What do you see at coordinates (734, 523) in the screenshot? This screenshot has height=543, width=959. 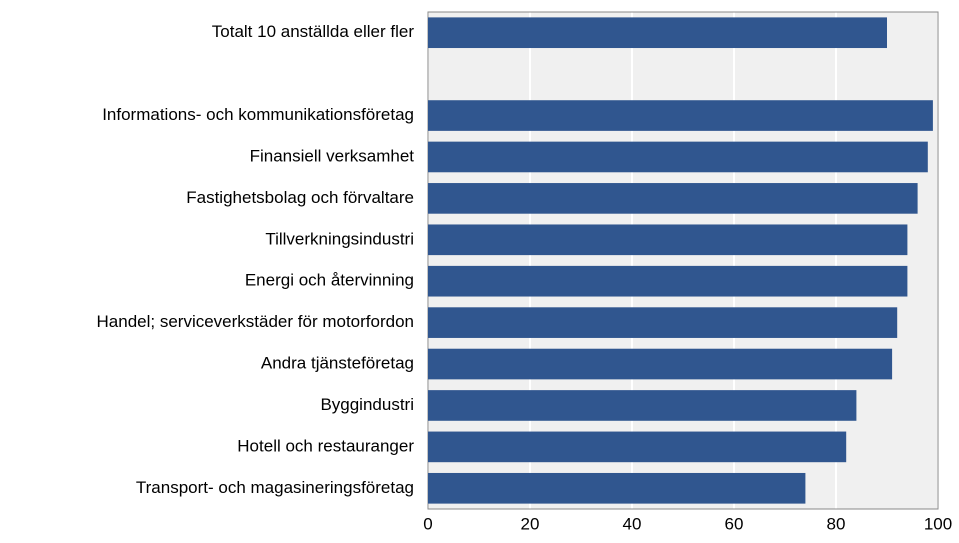 I see `x-tick-label: 60` at bounding box center [734, 523].